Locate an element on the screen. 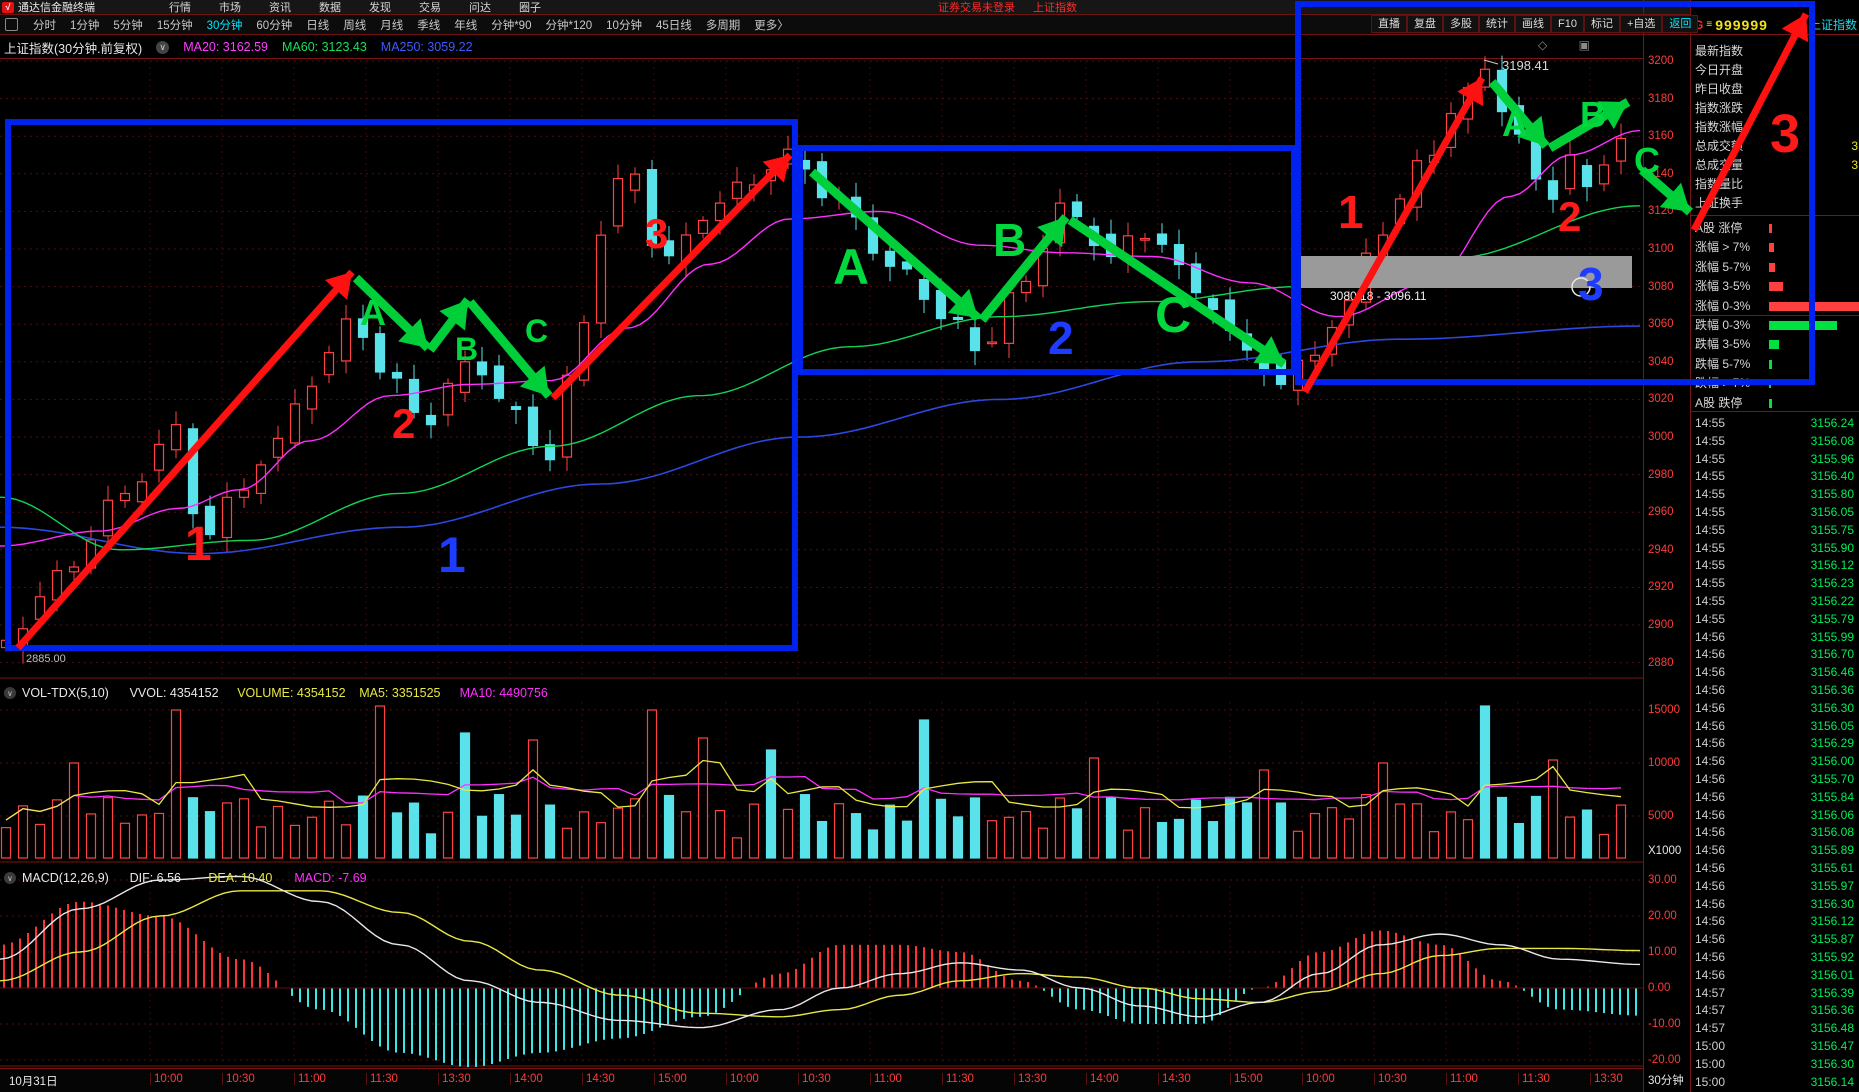 This screenshot has height=1092, width=1859. period-item-2: 5分钟 is located at coordinates (128, 25).